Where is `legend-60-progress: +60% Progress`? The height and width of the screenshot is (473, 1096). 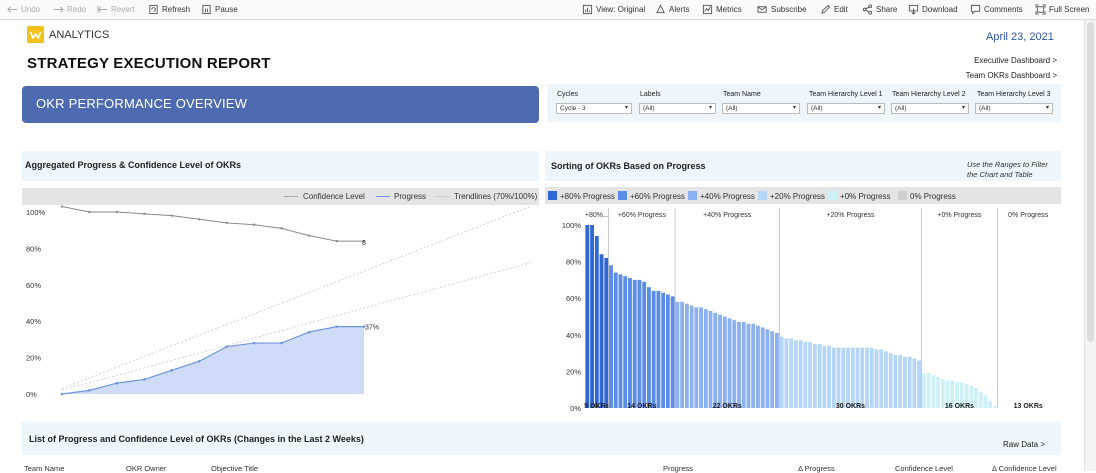 legend-60-progress: +60% Progress is located at coordinates (657, 196).